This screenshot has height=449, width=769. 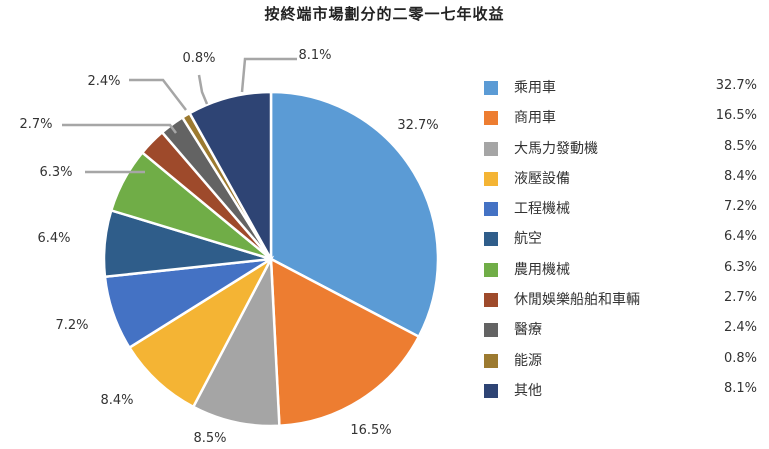 What do you see at coordinates (621, 360) in the screenshot?
I see `legend-item: 能源 0.8%` at bounding box center [621, 360].